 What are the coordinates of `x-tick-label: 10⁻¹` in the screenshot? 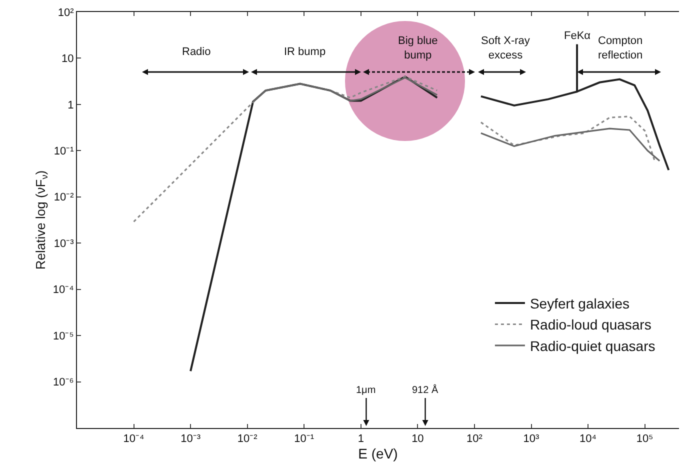 It's located at (304, 439).